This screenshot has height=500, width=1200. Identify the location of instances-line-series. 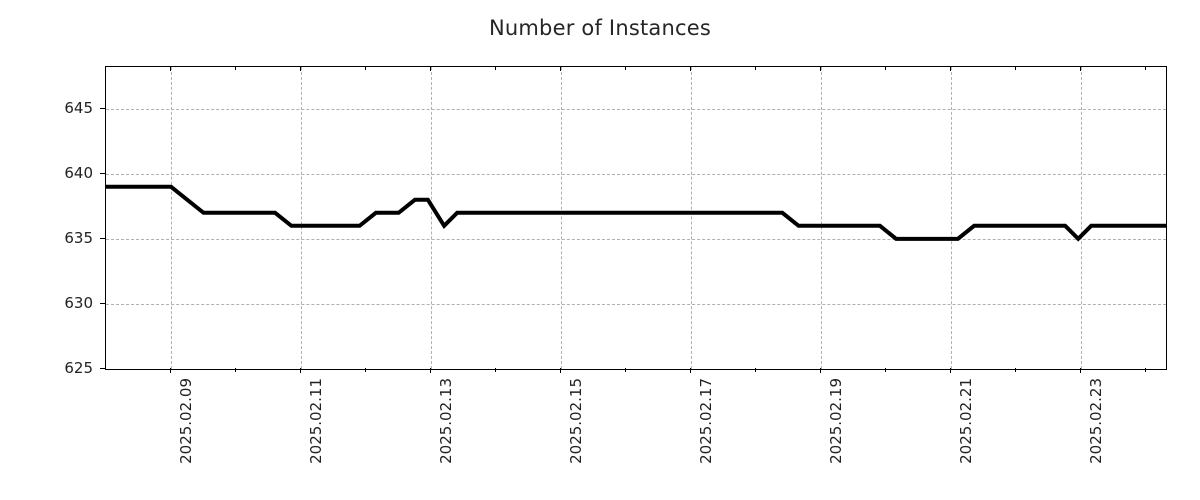
(636, 213).